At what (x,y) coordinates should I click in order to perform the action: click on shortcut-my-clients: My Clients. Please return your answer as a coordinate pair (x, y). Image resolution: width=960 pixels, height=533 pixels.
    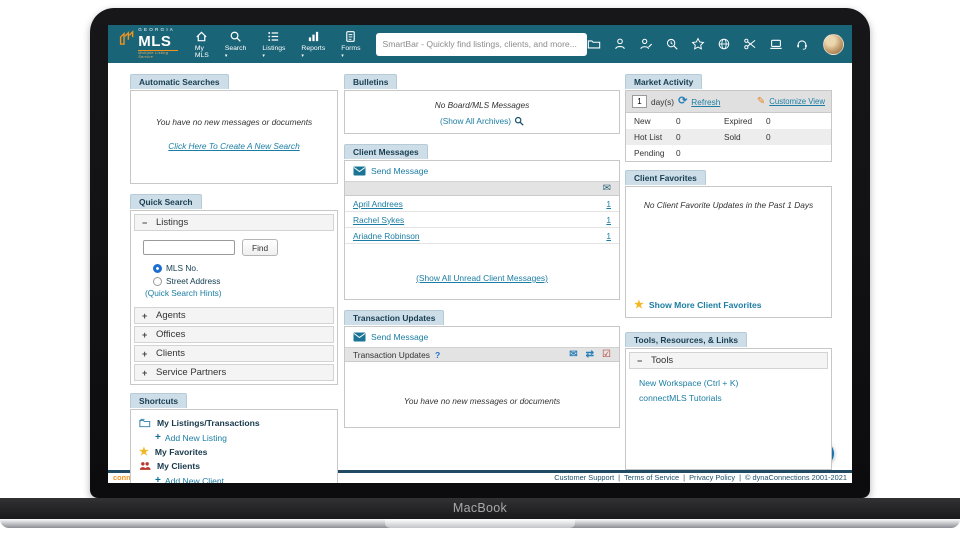
    Looking at the image, I should click on (234, 466).